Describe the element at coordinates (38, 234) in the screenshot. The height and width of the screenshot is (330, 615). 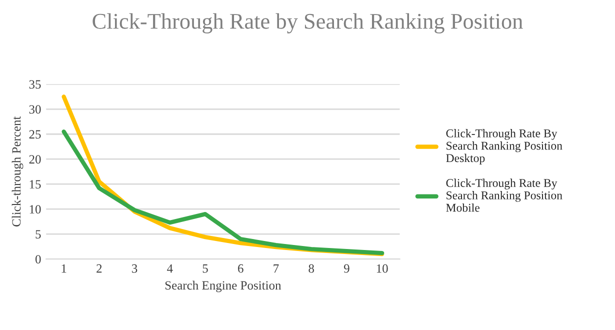
I see `y-tick-label: 5` at that location.